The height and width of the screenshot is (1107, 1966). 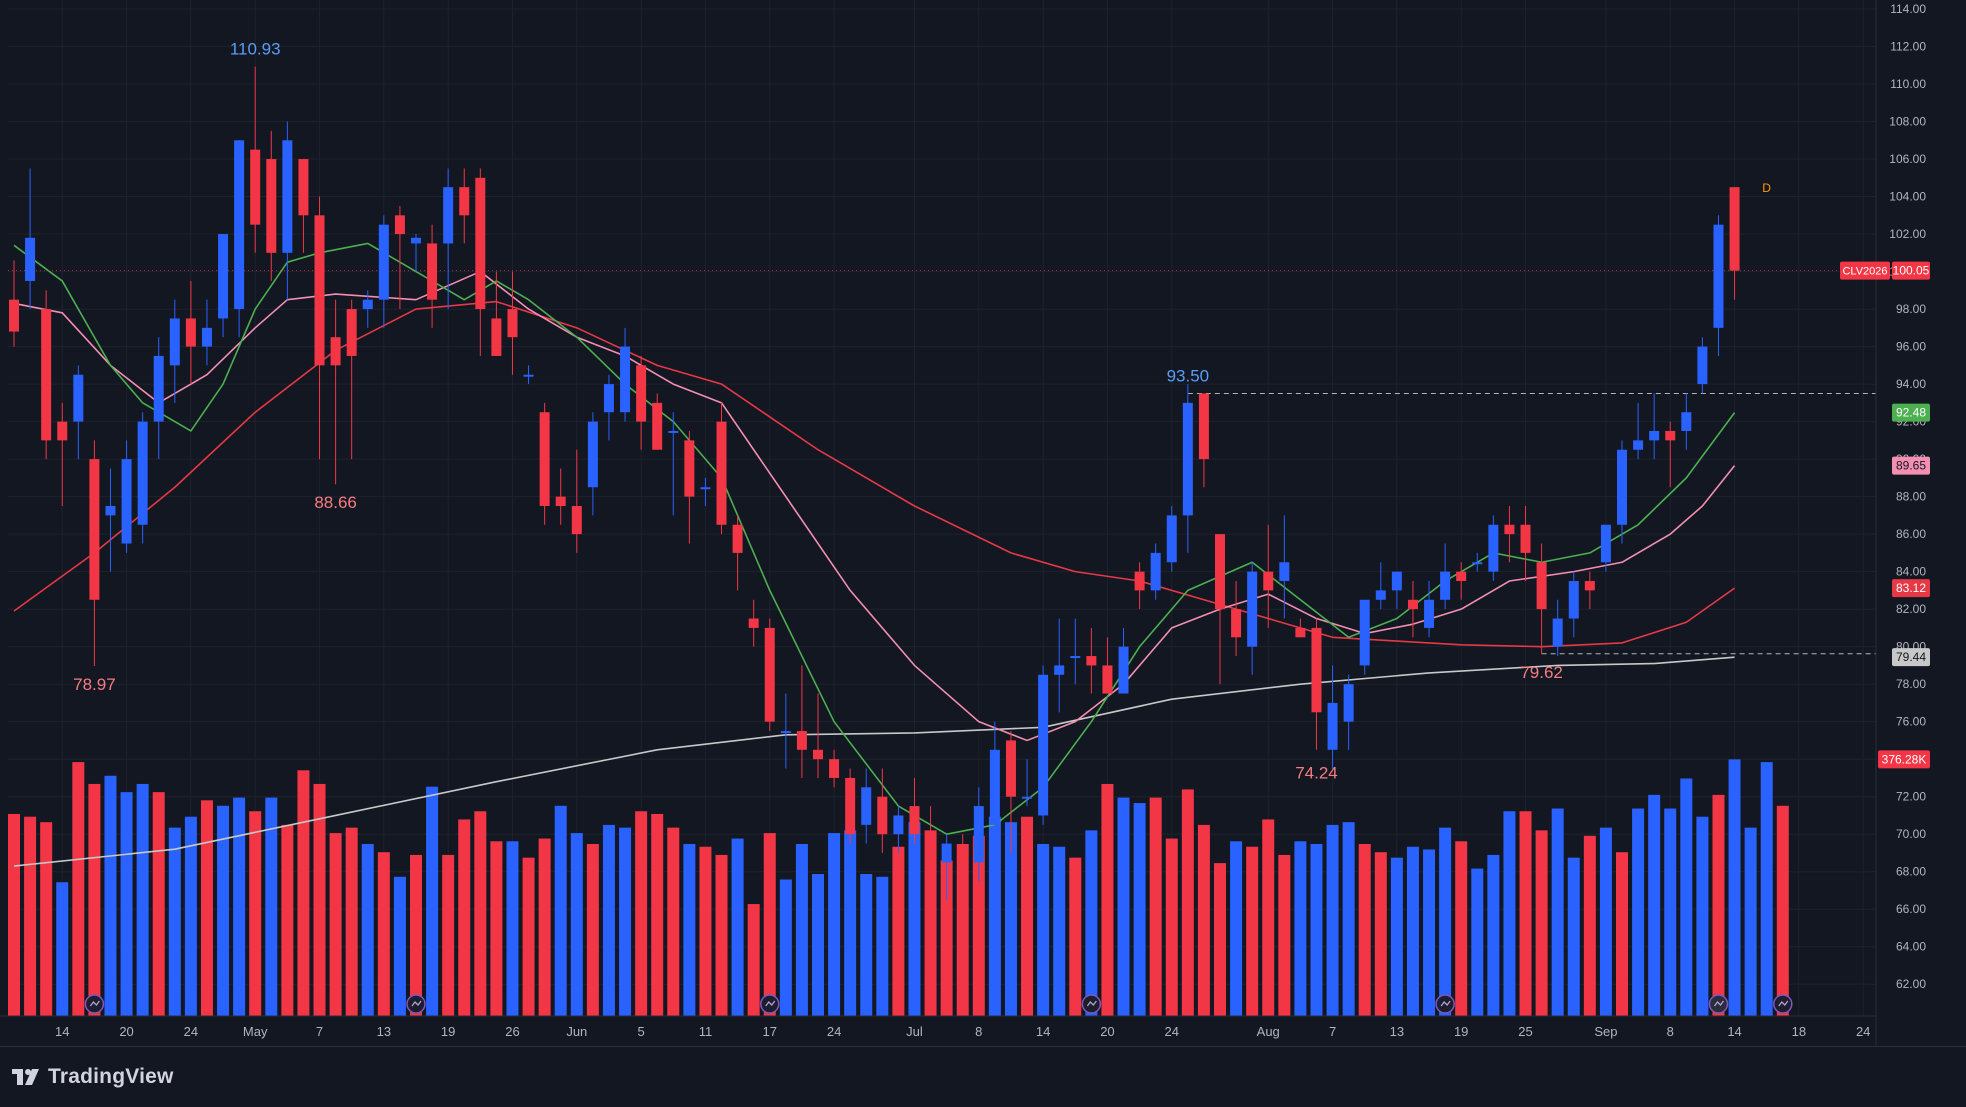 I want to click on time-tick-label: 13, so click(x=384, y=1031).